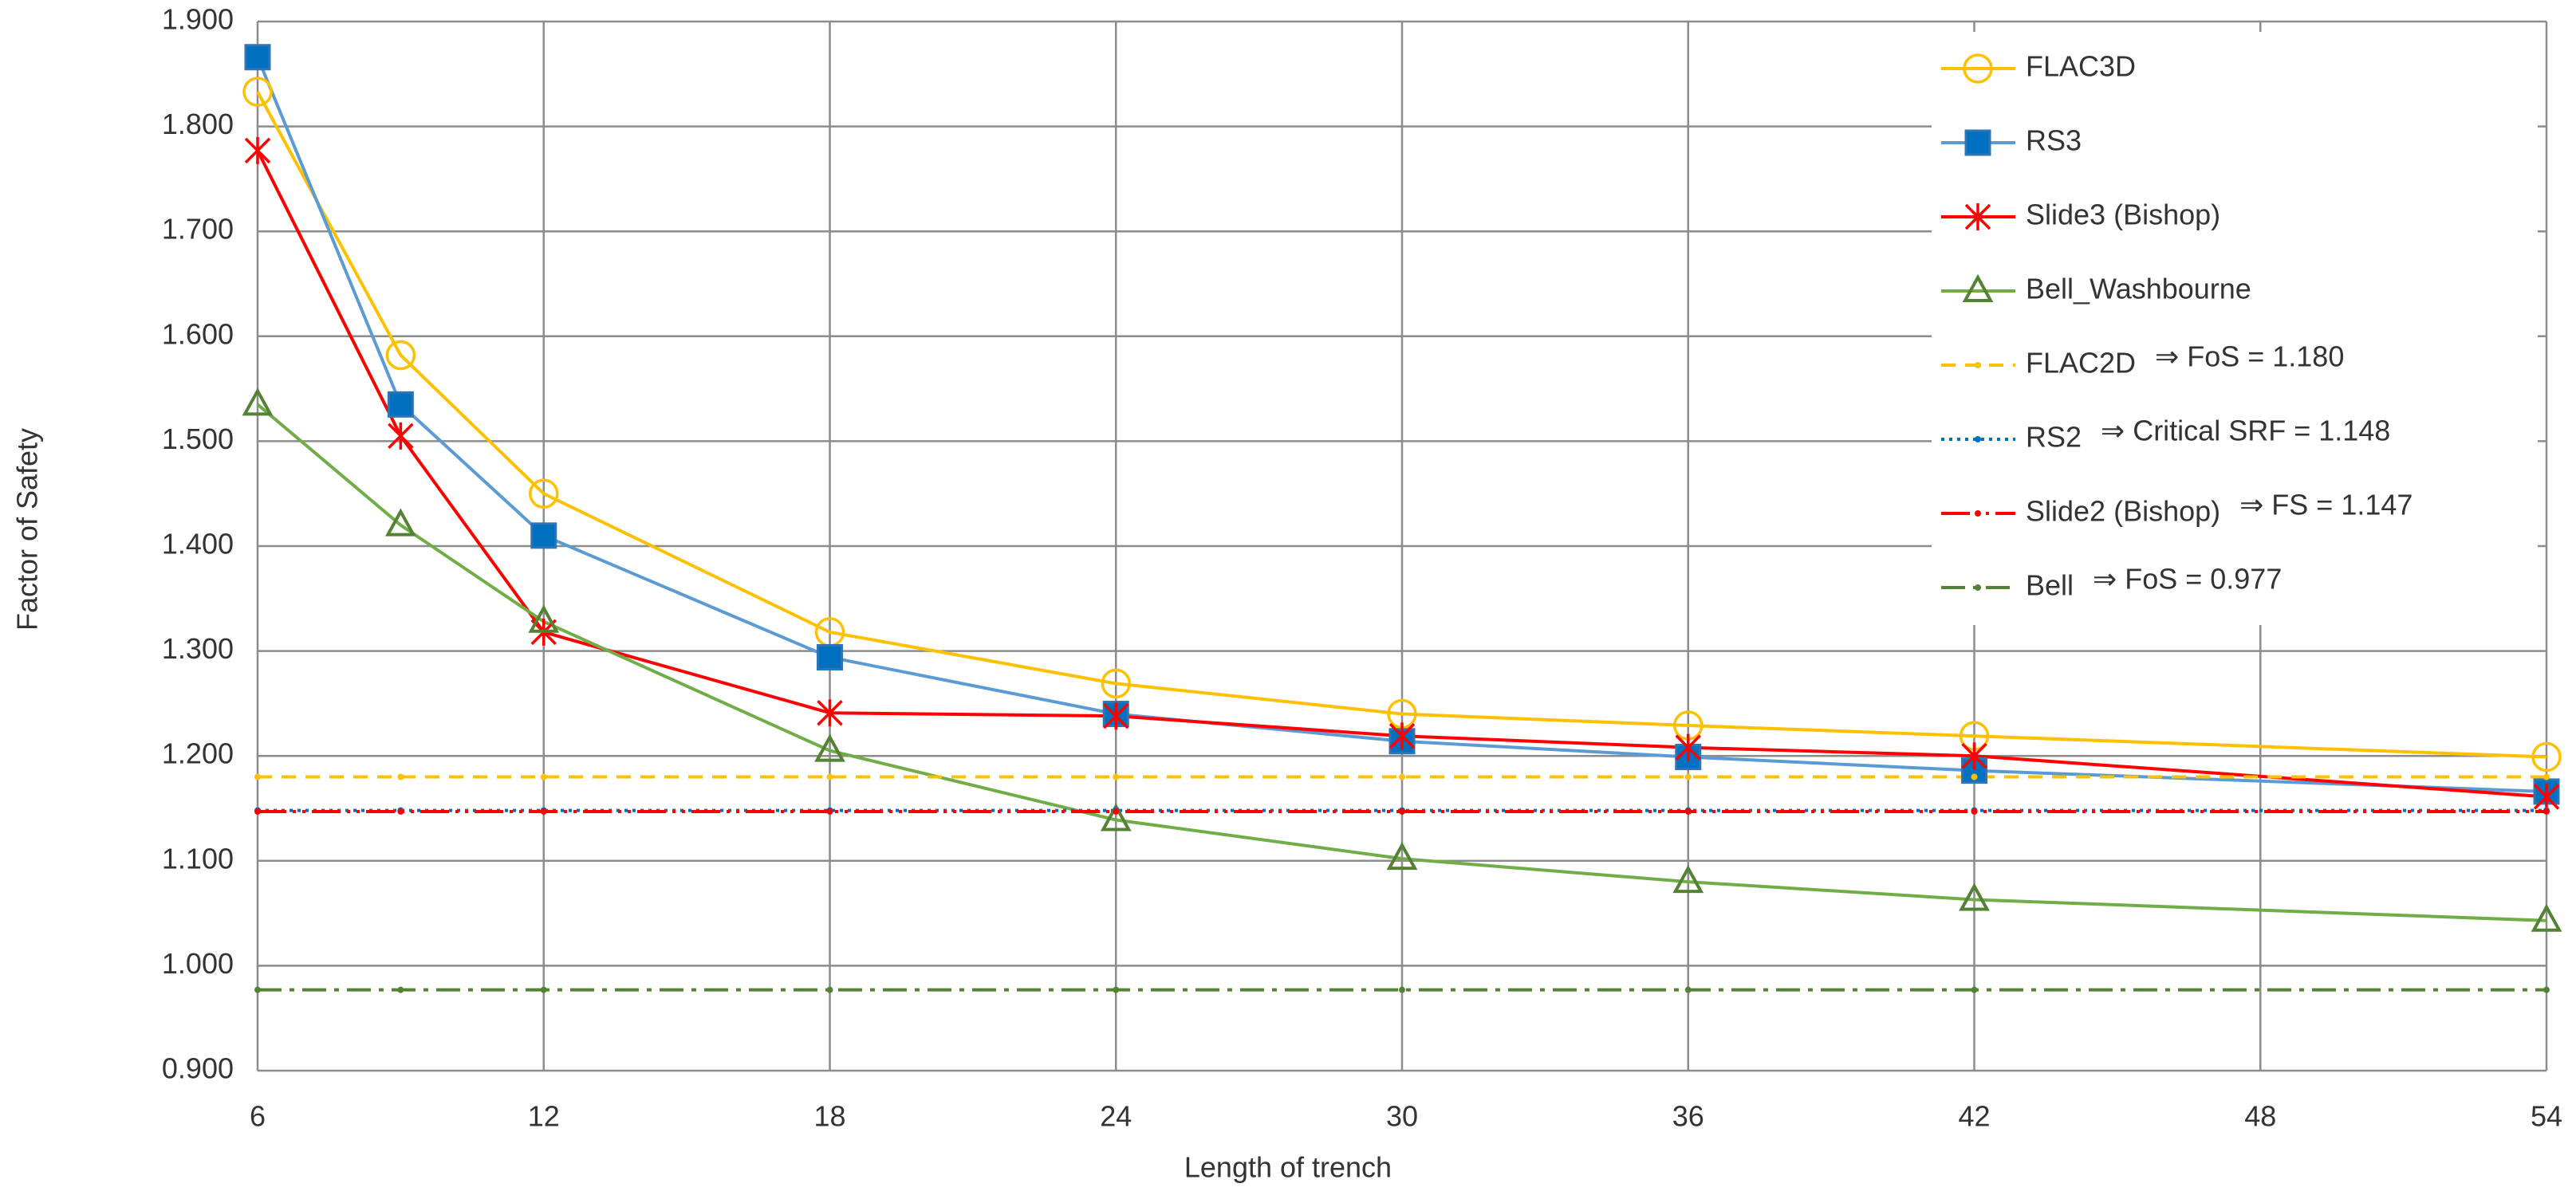 This screenshot has height=1199, width=2576. What do you see at coordinates (198, 964) in the screenshot?
I see `y-tick-label: 1.000` at bounding box center [198, 964].